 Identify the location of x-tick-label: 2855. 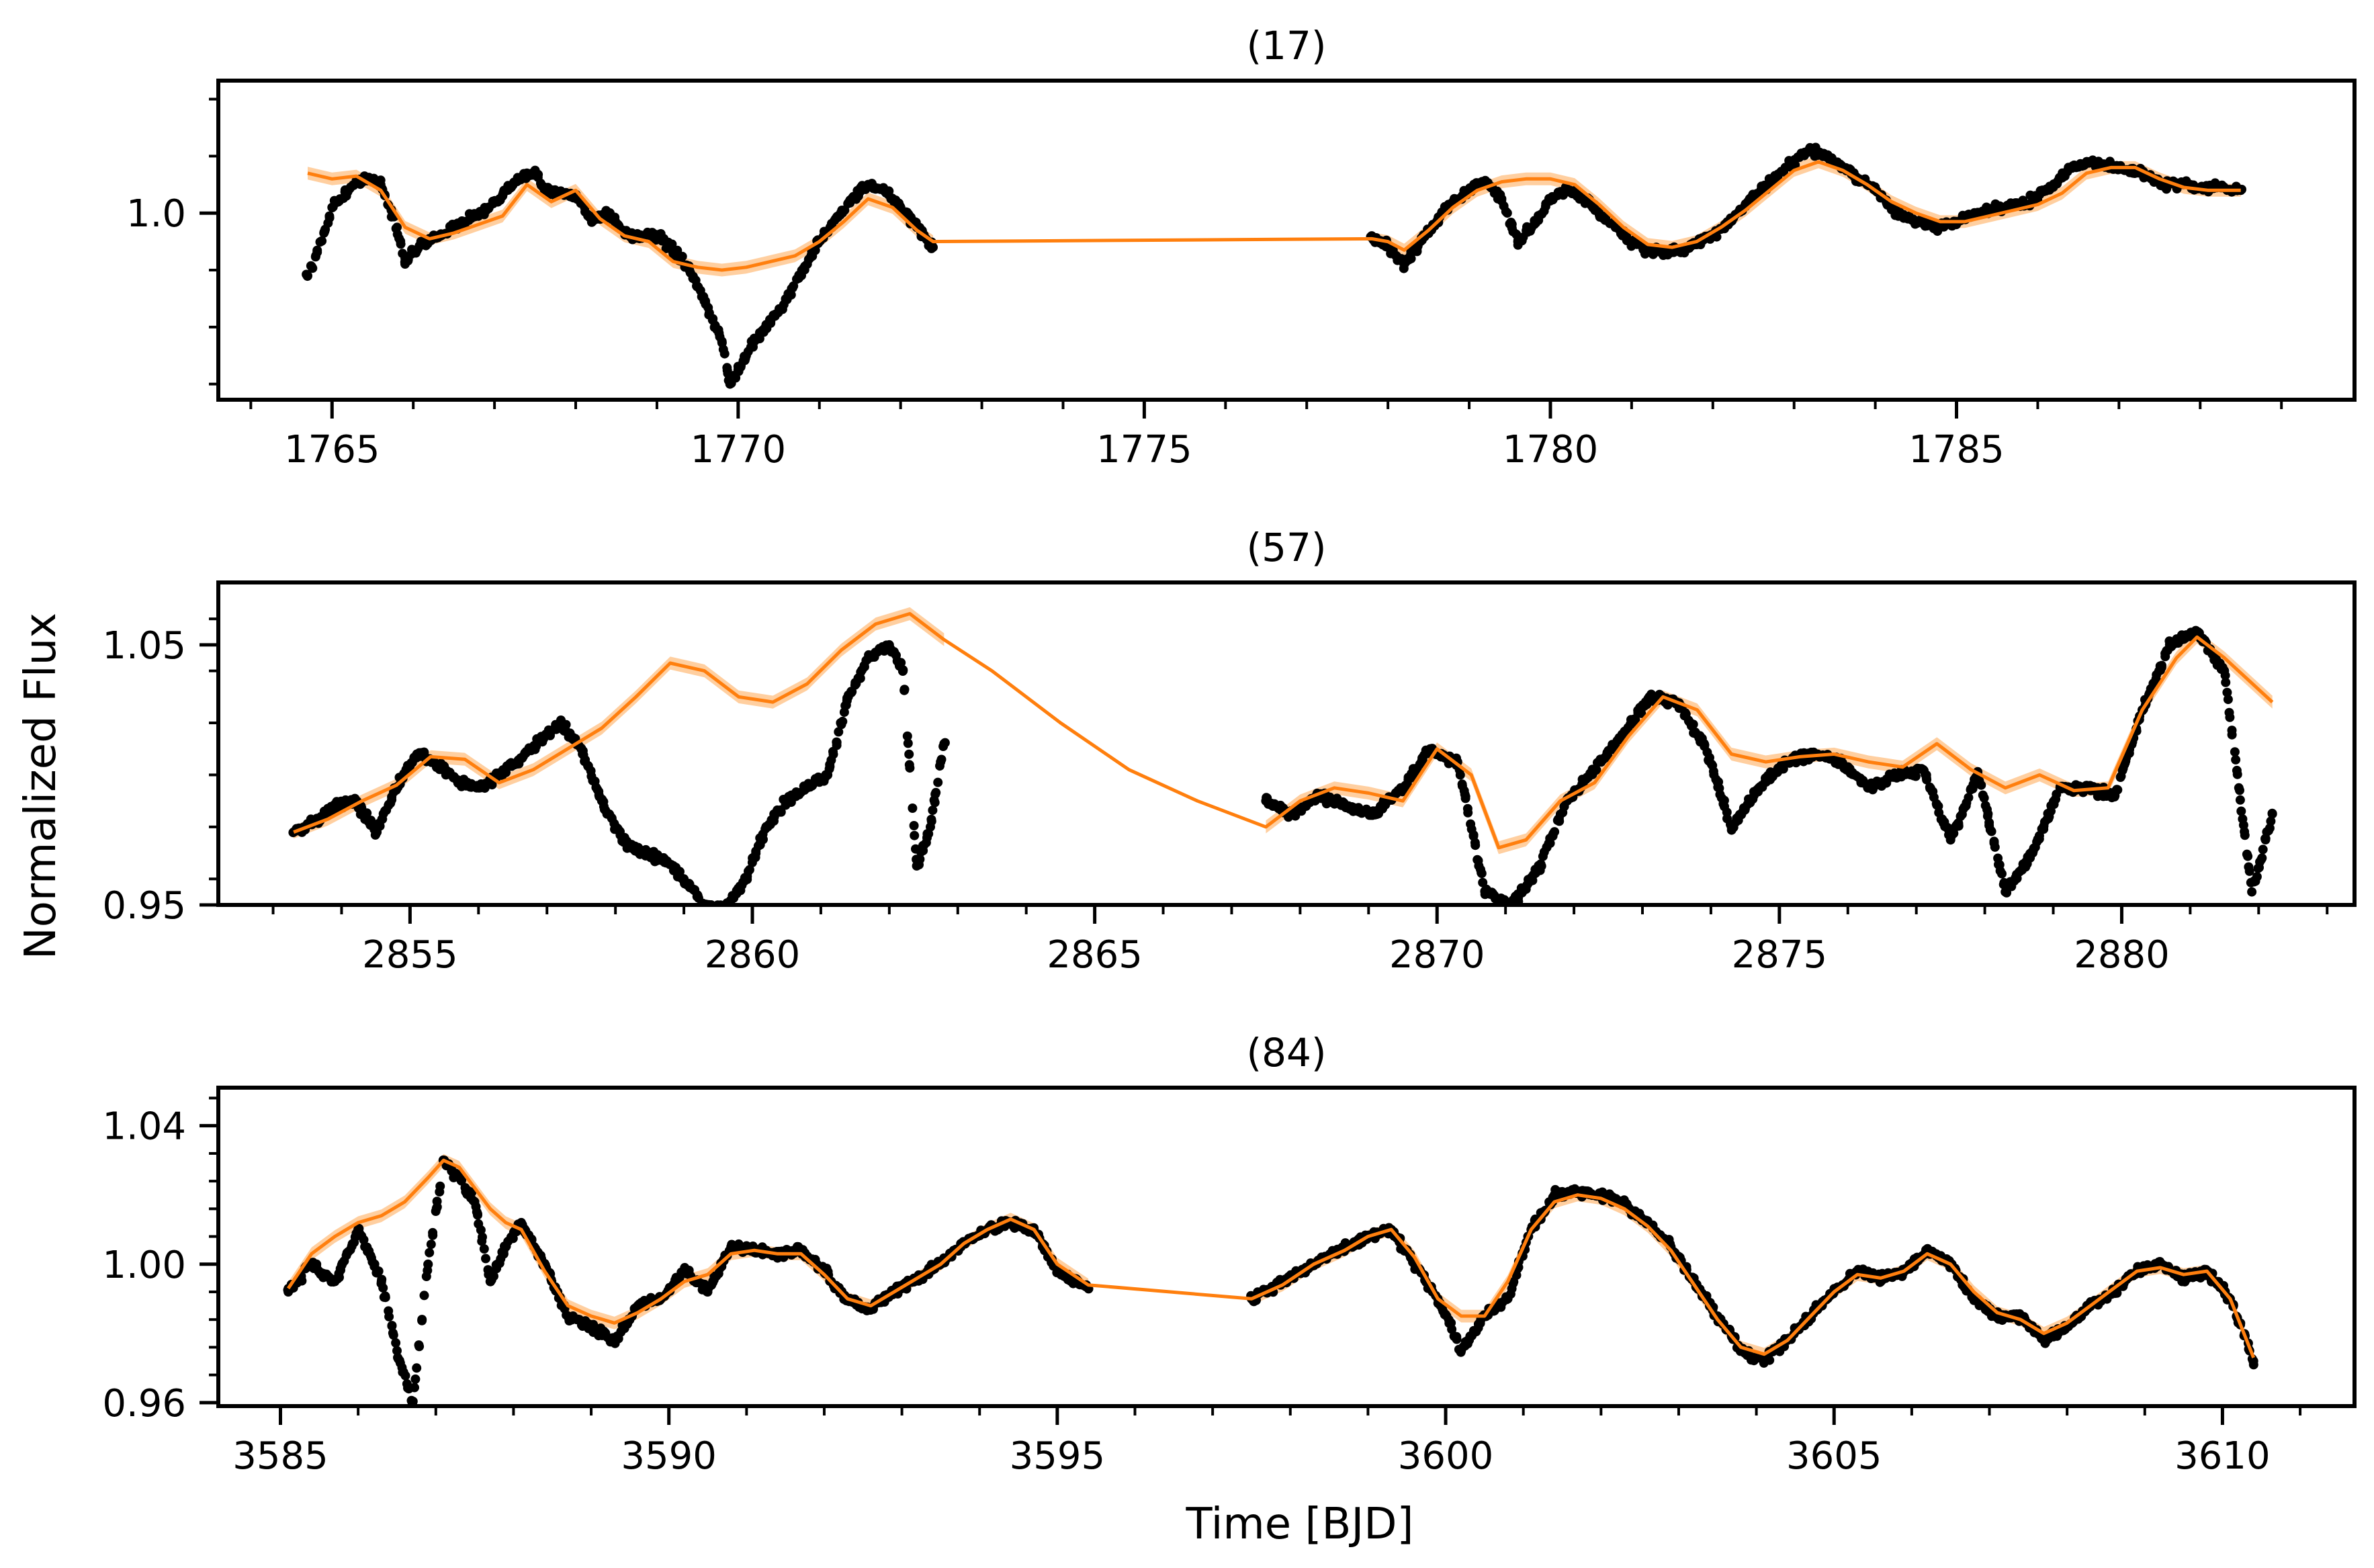
(410, 955).